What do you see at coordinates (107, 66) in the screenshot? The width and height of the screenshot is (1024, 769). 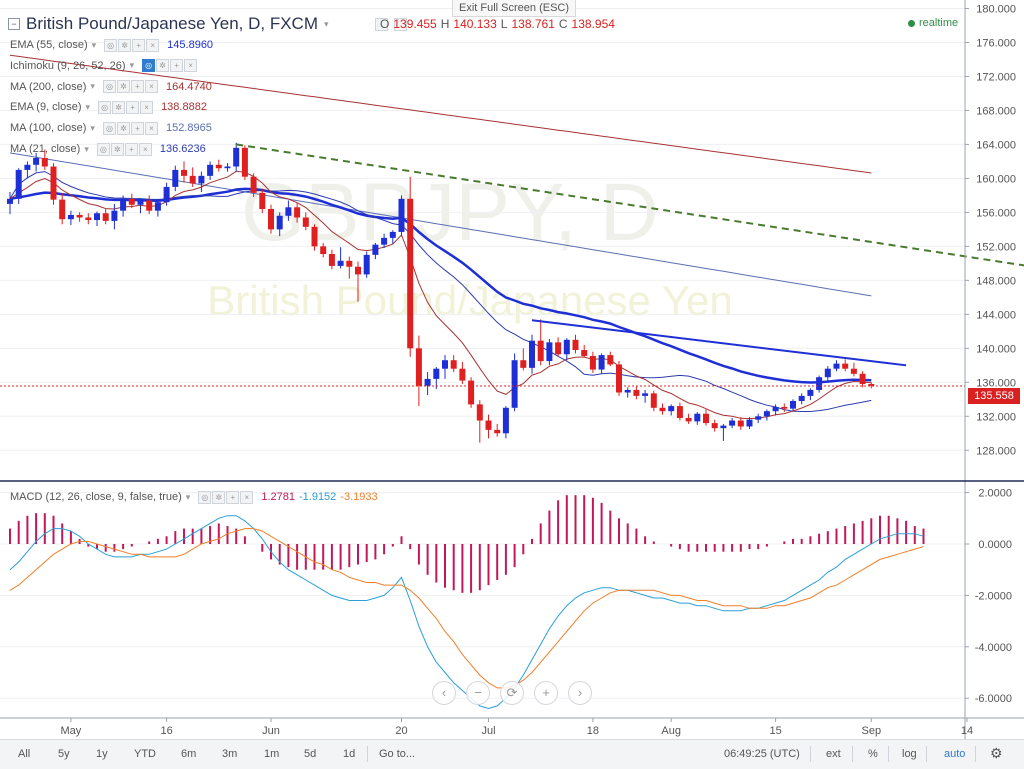 I see `indicator-legend: Ichimoku (9, 26, 52, 26) ▾ ◎ ✲ + ×` at bounding box center [107, 66].